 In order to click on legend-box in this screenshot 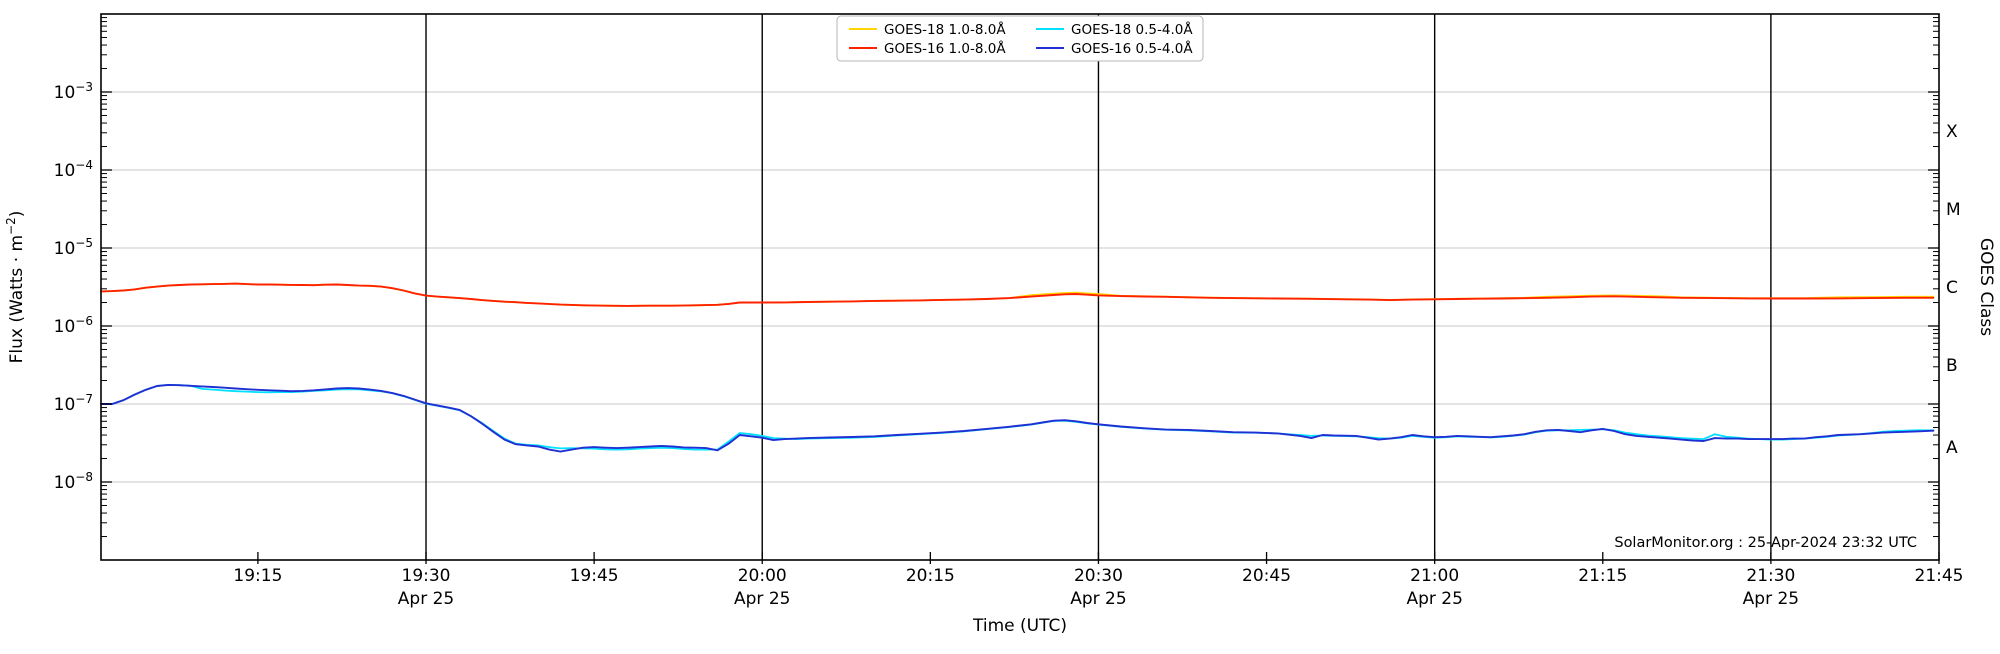, I will do `click(1020, 38)`.